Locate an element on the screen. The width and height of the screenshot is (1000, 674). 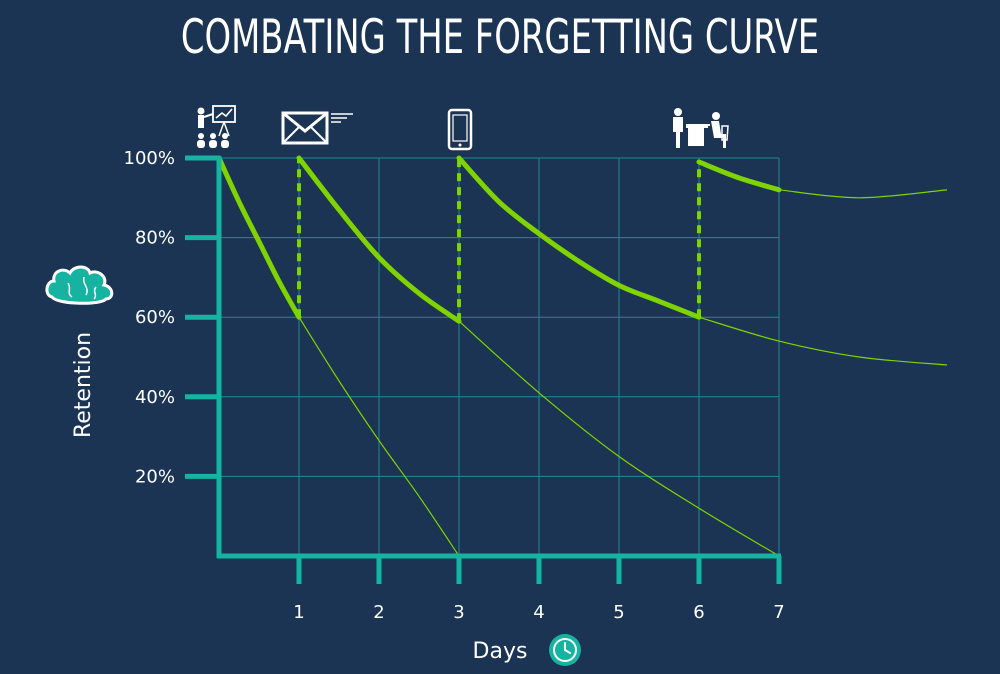
smartphone-icon is located at coordinates (460, 129).